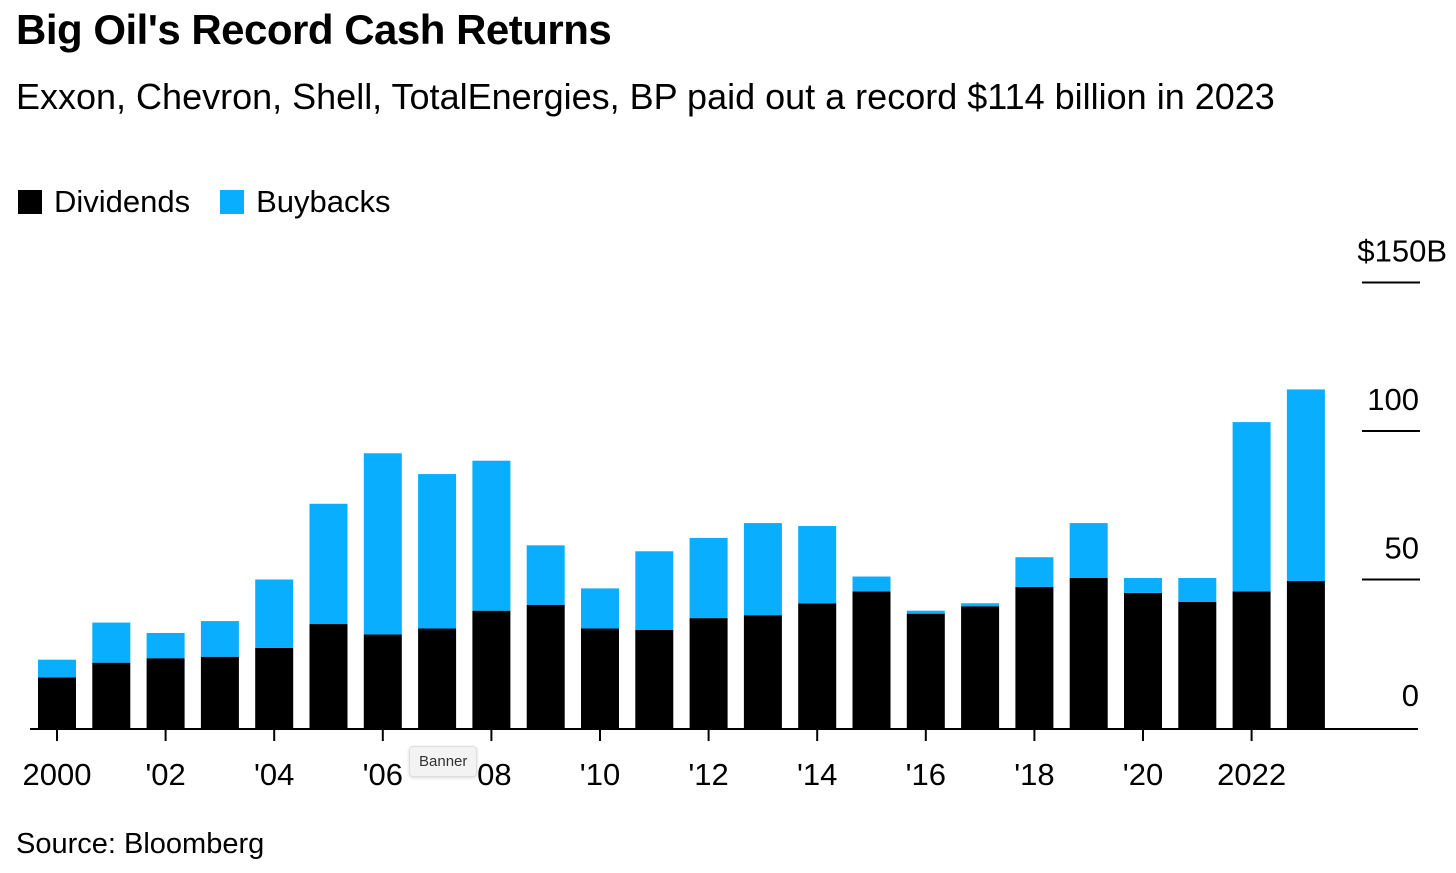  Describe the element at coordinates (204, 202) in the screenshot. I see `legend: Dividends Buybacks` at that location.